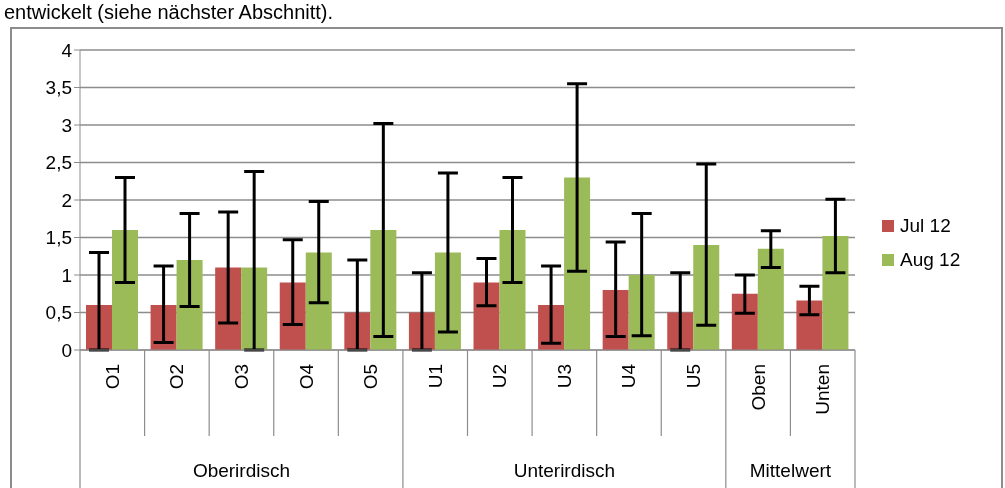  Describe the element at coordinates (758, 387) in the screenshot. I see `x-tick-label: Oben` at that location.